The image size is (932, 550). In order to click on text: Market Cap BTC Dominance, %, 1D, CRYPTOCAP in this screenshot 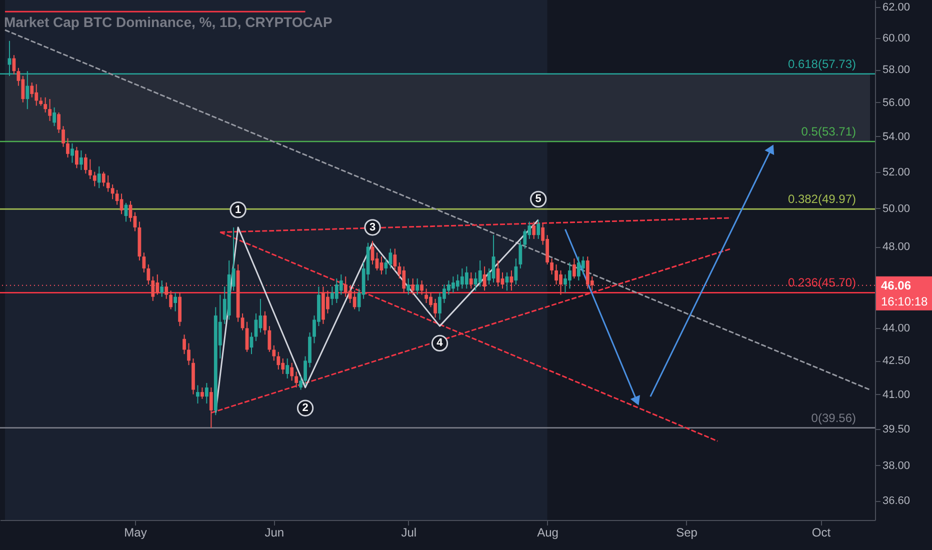, I will do `click(168, 22)`.